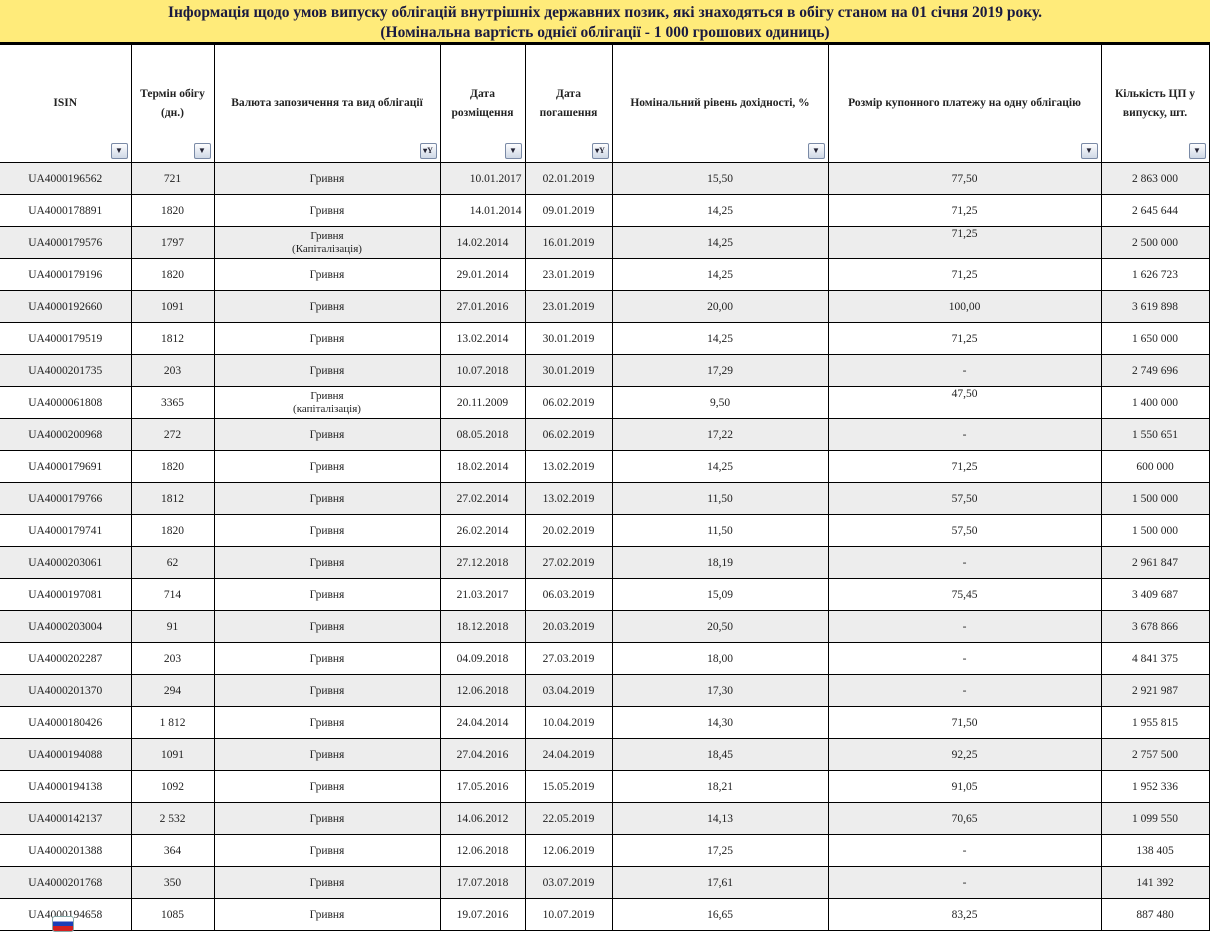 The image size is (1210, 932). What do you see at coordinates (964, 178) in the screenshot?
I see `cell-coupon: 77,50` at bounding box center [964, 178].